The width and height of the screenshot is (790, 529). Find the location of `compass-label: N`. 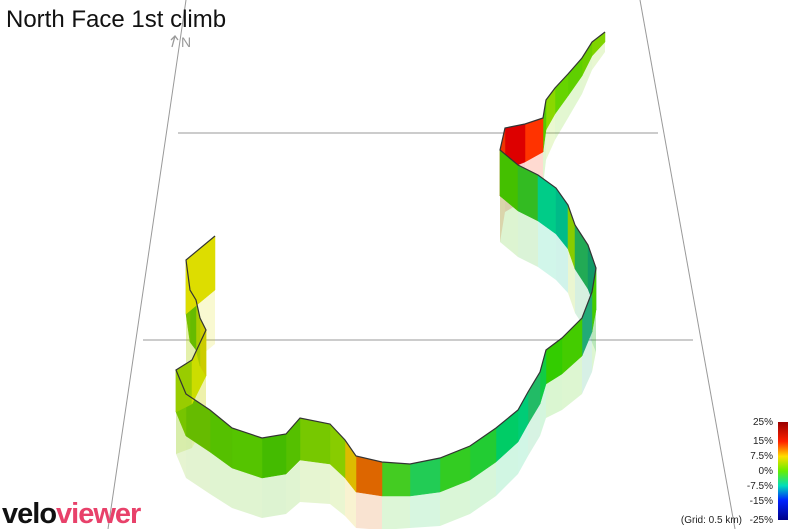

compass-label: N is located at coordinates (186, 42).